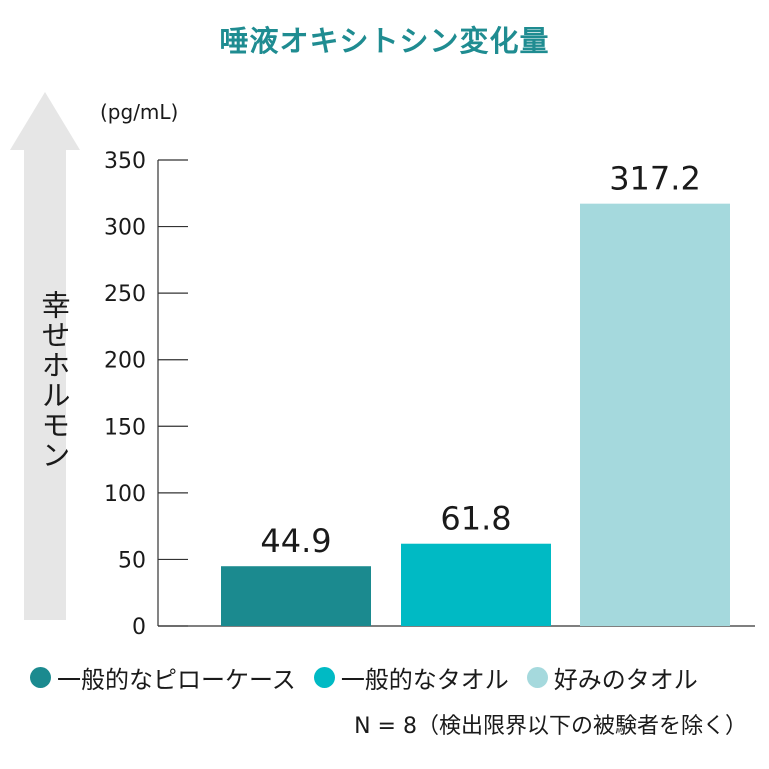  Describe the element at coordinates (384, 41) in the screenshot. I see `chart-title: 唾液オキシトシン変化量` at that location.